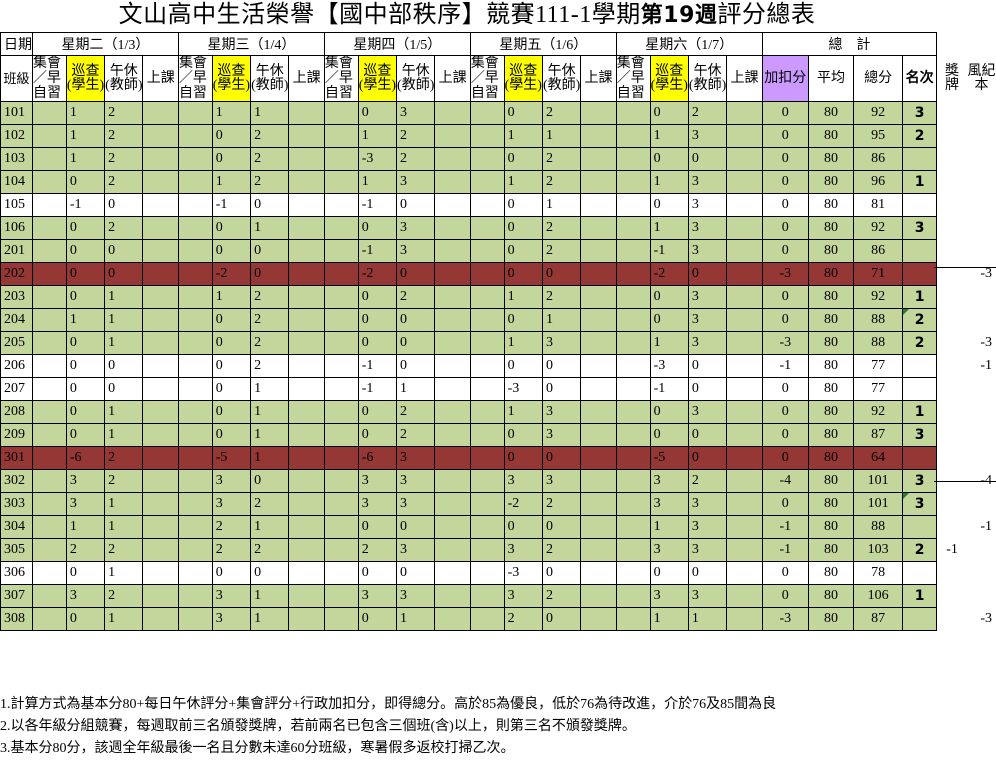 The image size is (996, 766). Describe the element at coordinates (878, 343) in the screenshot. I see `total-score-cell: 88` at that location.